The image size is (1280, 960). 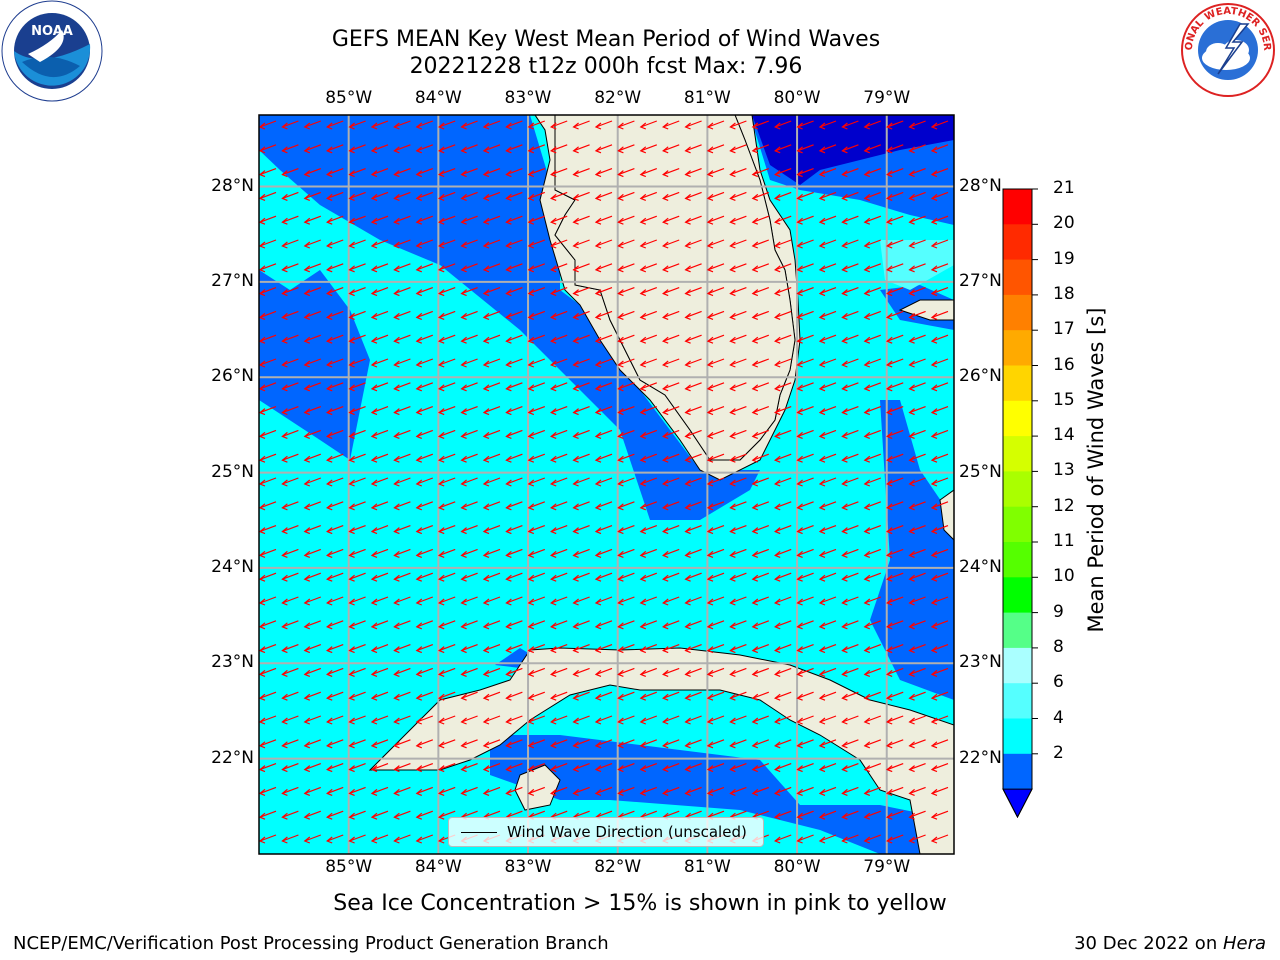 What do you see at coordinates (1058, 752) in the screenshot?
I see `colorbar-tick-label: 2` at bounding box center [1058, 752].